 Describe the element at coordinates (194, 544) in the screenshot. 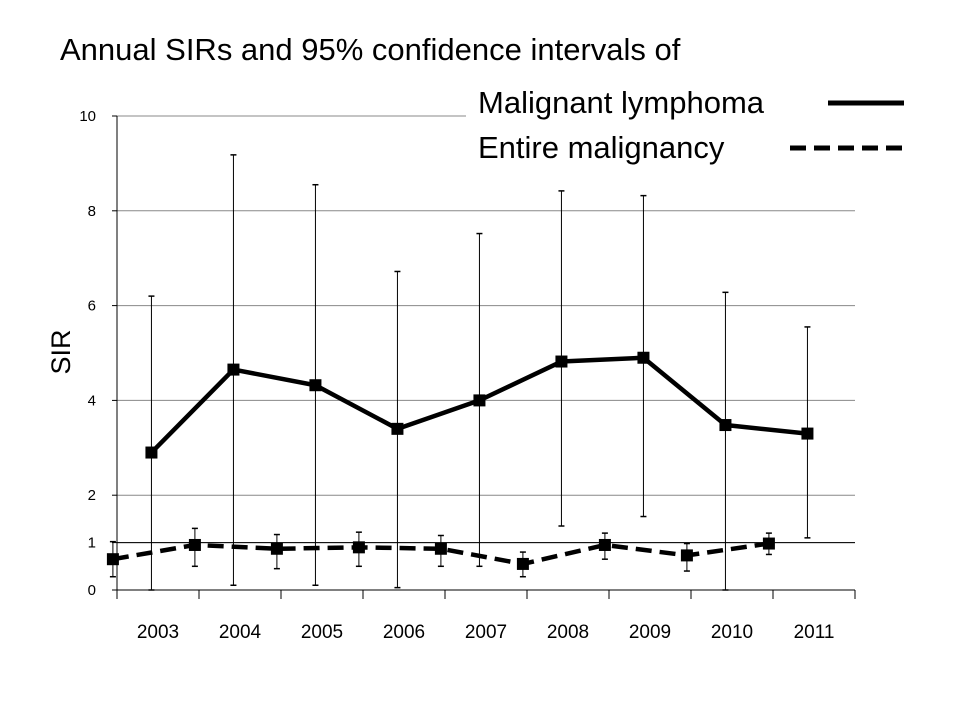

I see `entire-malignancy-marker-2004` at that location.